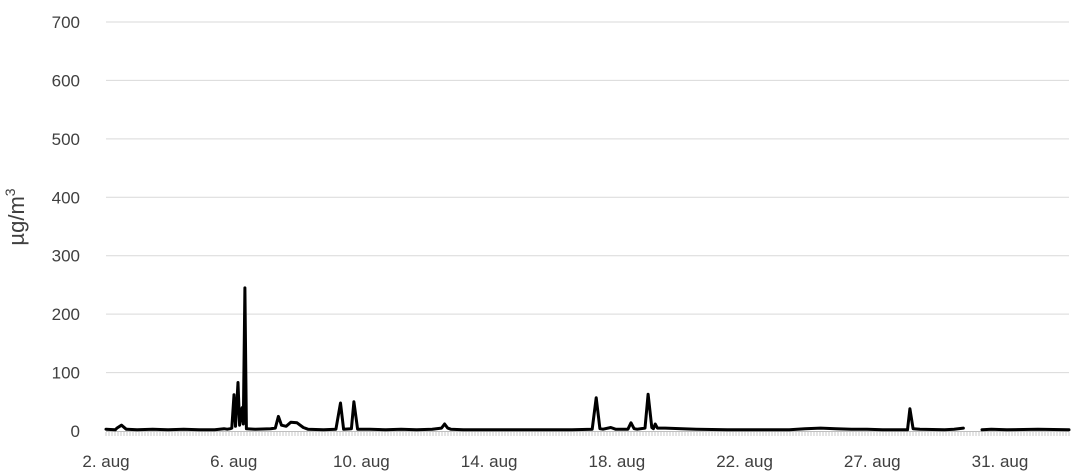 The width and height of the screenshot is (1074, 475). What do you see at coordinates (66, 373) in the screenshot?
I see `y-tick-label: 100` at bounding box center [66, 373].